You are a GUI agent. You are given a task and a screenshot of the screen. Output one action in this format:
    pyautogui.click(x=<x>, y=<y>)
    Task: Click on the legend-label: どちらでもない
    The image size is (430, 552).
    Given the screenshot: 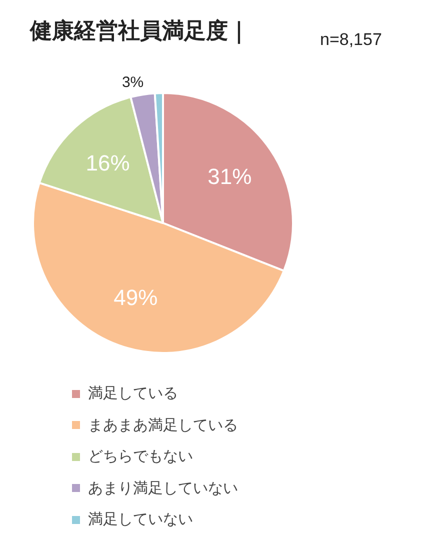 What is the action you would take?
    pyautogui.click(x=140, y=456)
    